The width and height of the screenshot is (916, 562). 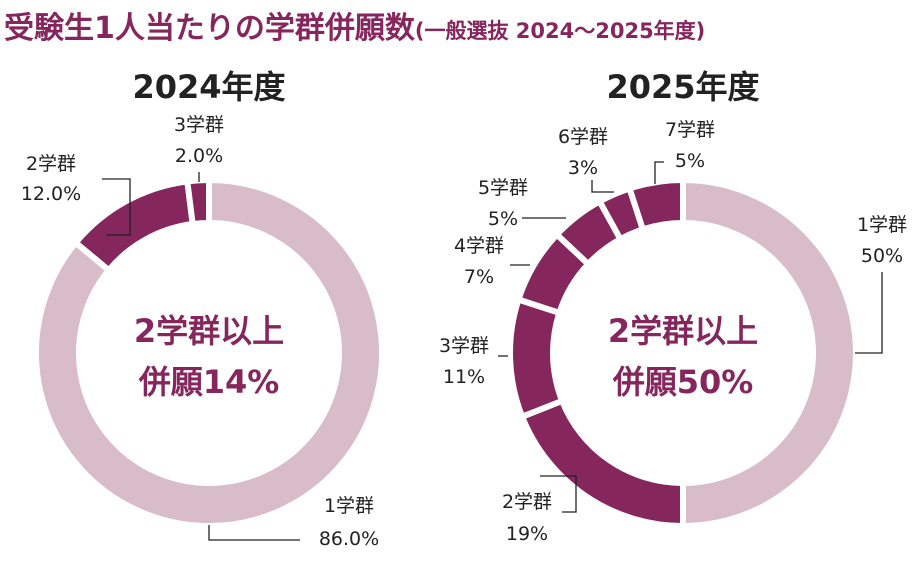 I want to click on donut-slice-2025年度-7学群, so click(x=655, y=205).